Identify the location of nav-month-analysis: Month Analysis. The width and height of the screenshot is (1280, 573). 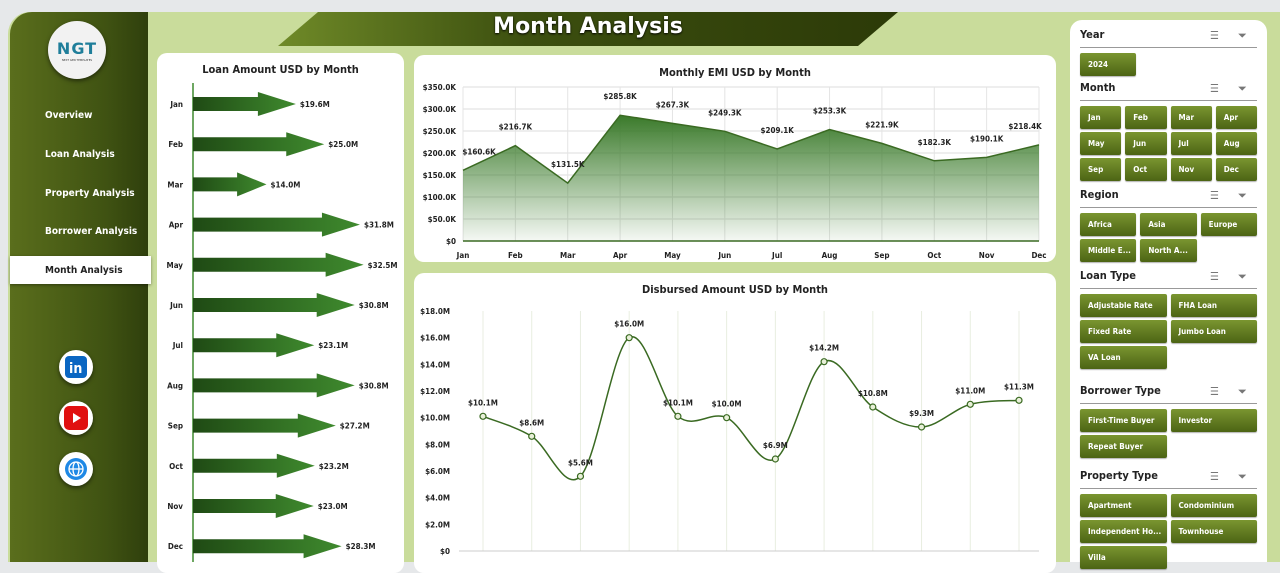
(80, 270).